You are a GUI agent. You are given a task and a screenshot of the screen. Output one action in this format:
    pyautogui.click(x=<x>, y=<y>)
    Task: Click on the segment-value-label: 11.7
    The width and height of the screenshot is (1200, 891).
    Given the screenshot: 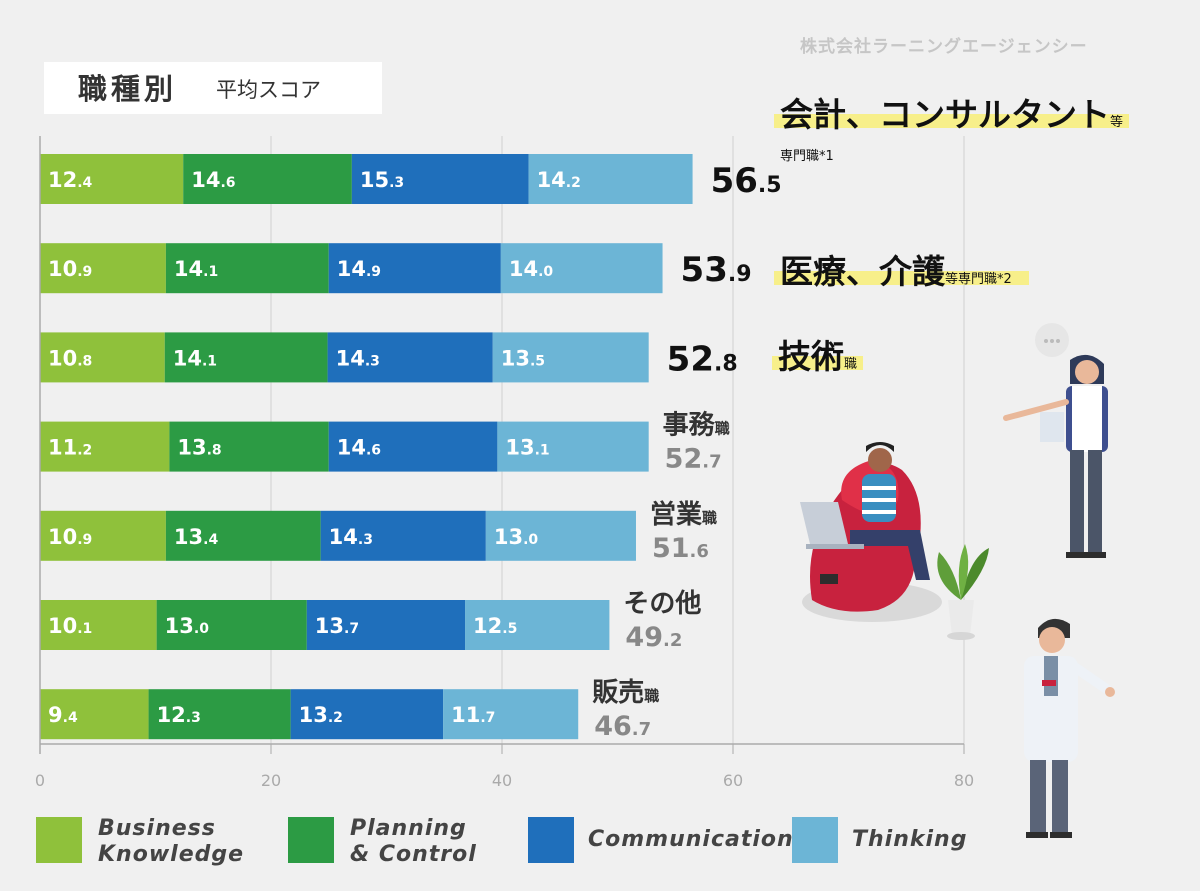 What is the action you would take?
    pyautogui.click(x=473, y=715)
    